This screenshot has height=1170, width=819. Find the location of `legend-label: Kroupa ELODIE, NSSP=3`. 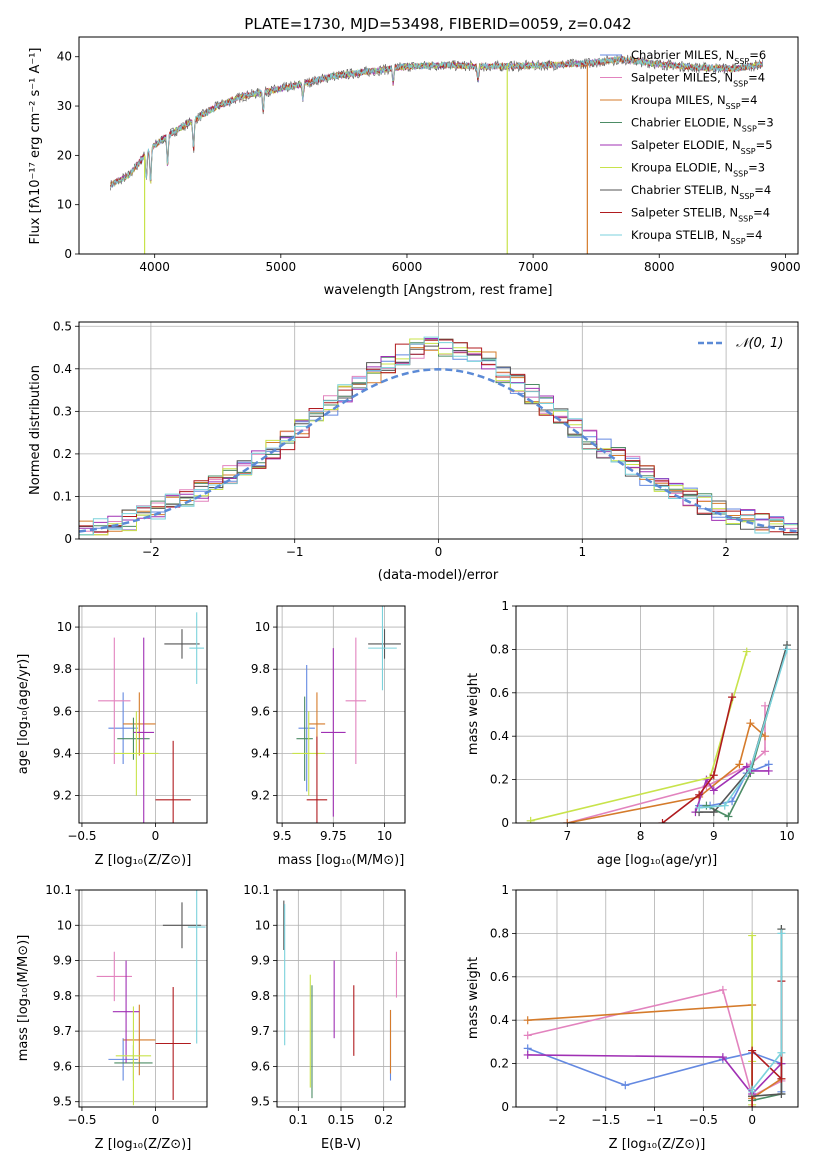

legend-label: Kroupa ELODIE, NSSP=3 is located at coordinates (698, 170).